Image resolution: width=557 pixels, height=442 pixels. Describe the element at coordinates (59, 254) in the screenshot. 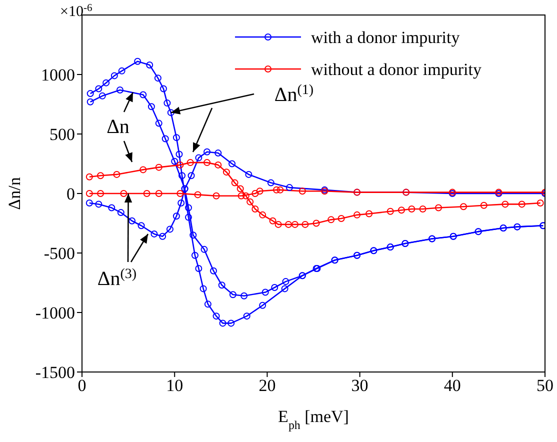

I see `y-tick-label: -500` at that location.